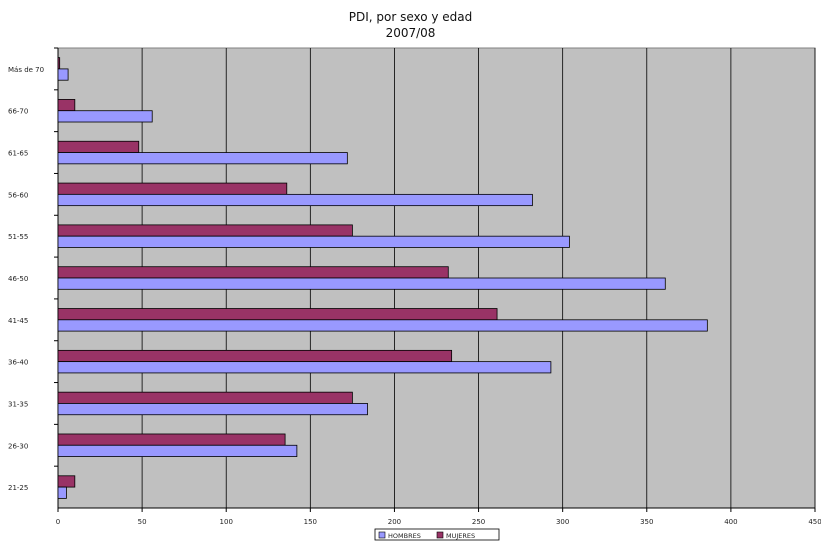 The image size is (821, 549). Describe the element at coordinates (18, 195) in the screenshot. I see `y-tick-label: 56-60` at that location.